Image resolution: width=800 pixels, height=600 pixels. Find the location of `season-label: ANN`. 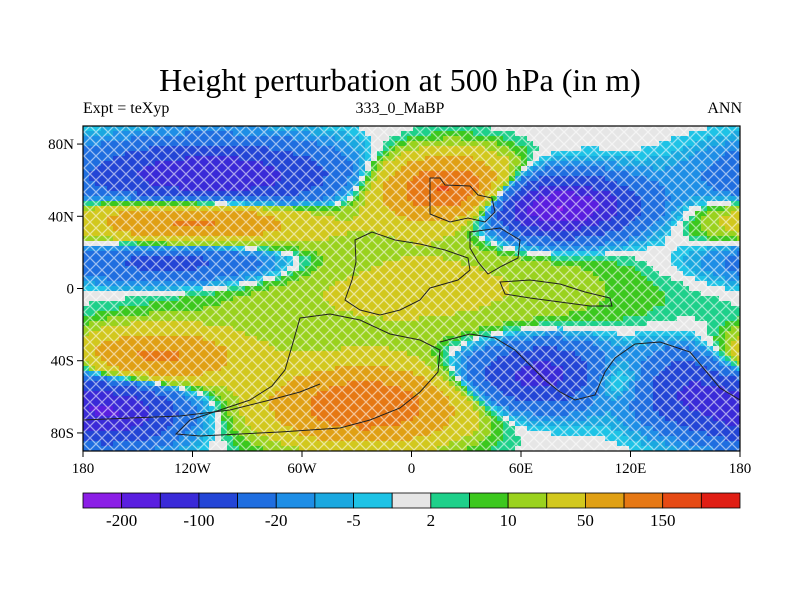

season-label: ANN is located at coordinates (724, 108).